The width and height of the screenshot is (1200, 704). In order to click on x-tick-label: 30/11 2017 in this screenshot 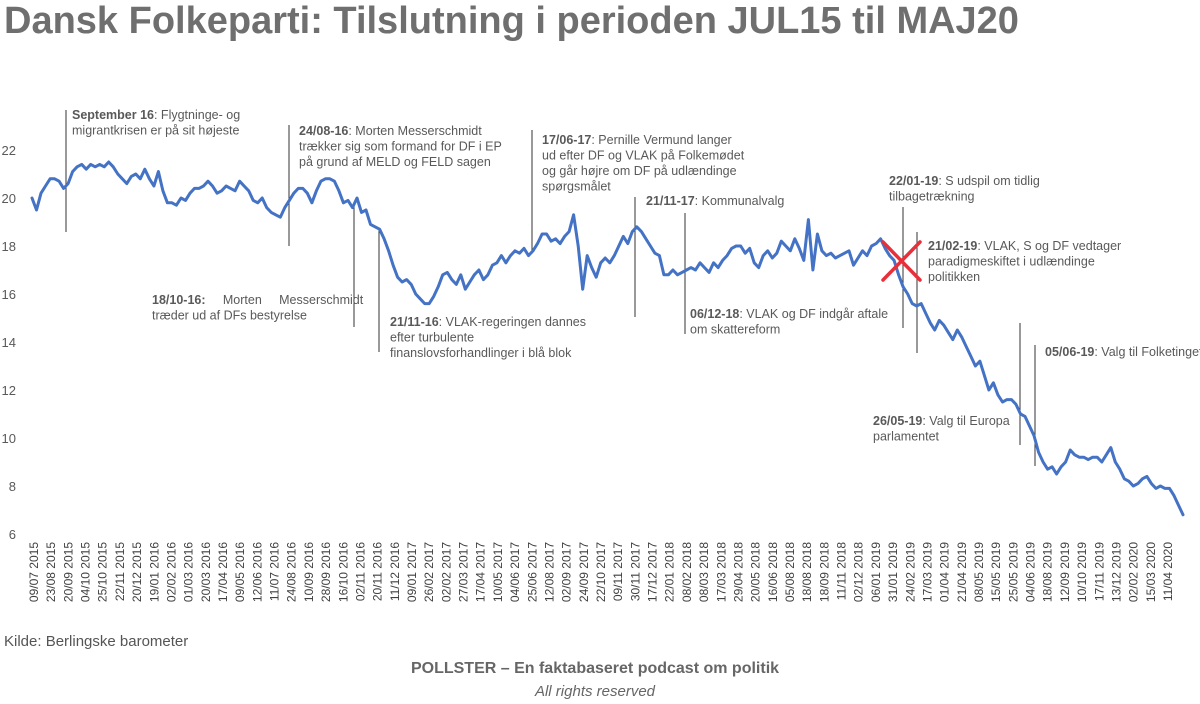, I will do `click(635, 571)`.